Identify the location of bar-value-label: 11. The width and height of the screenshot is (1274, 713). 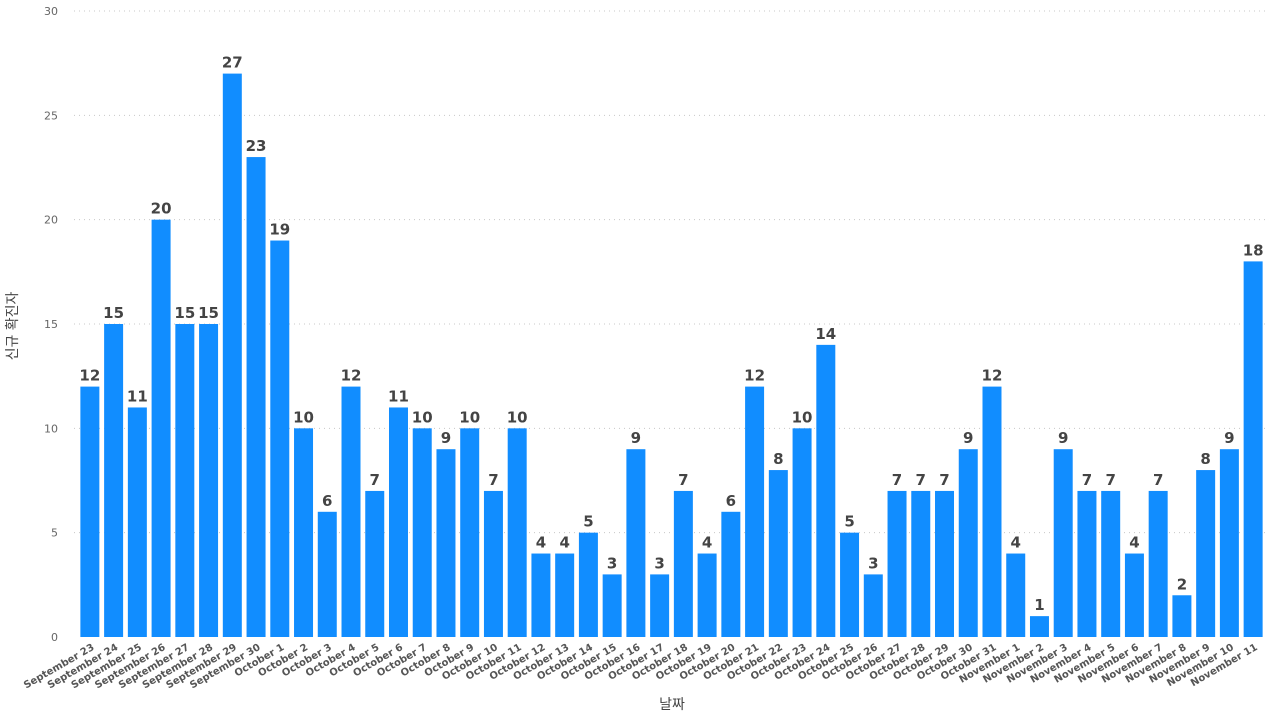
(398, 396).